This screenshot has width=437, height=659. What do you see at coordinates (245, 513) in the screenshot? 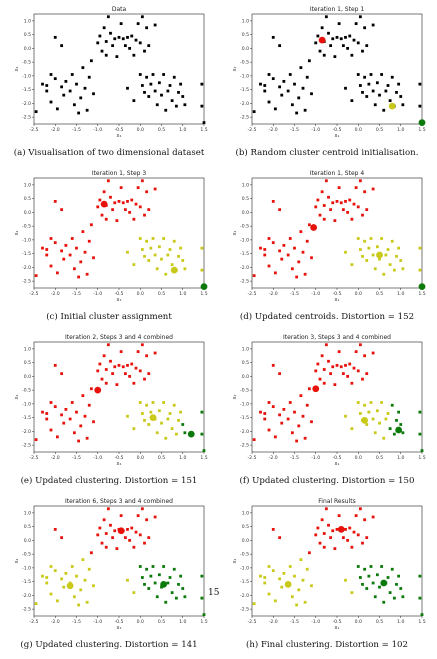
I see `y-tick-label: 1.0` at bounding box center [245, 513].